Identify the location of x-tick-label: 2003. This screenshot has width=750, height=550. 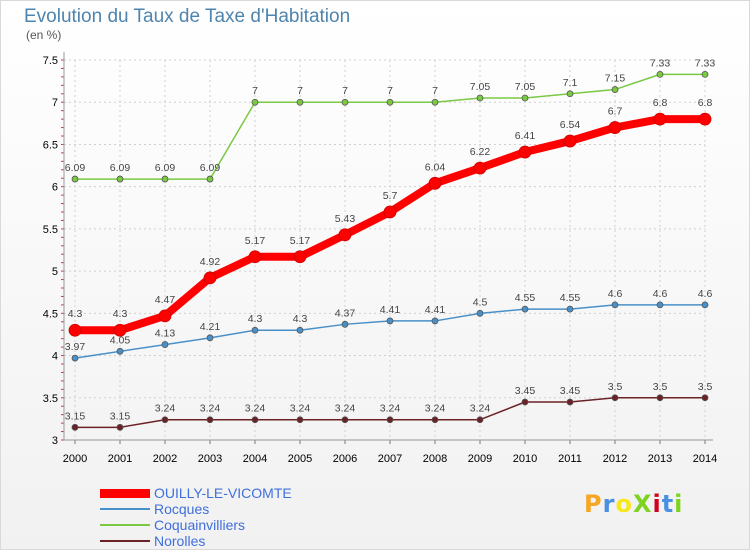
(210, 459).